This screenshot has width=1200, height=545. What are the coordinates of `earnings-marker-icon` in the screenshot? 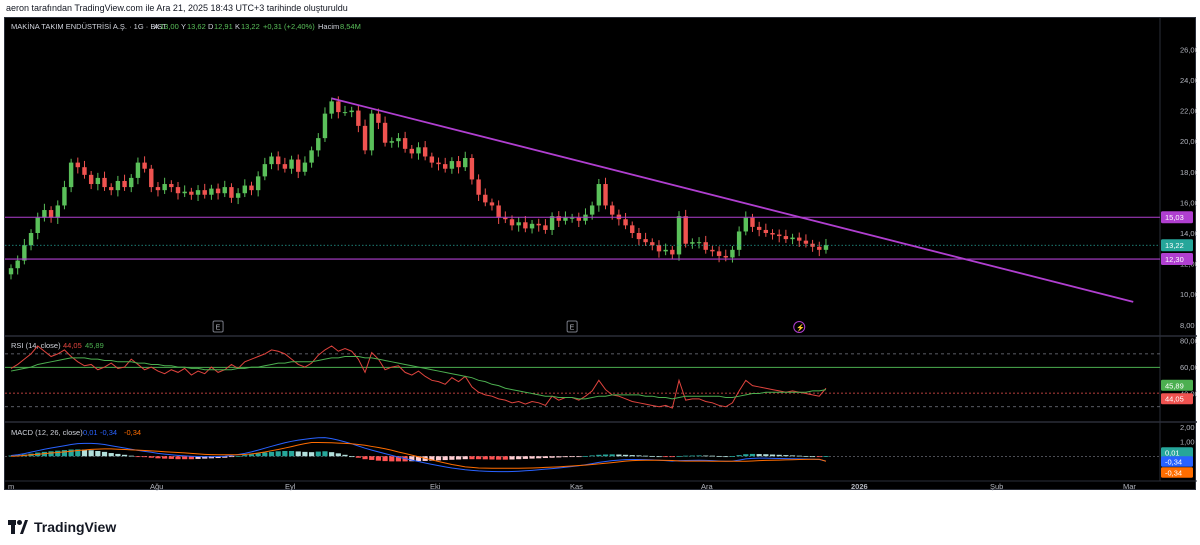 It's located at (572, 326).